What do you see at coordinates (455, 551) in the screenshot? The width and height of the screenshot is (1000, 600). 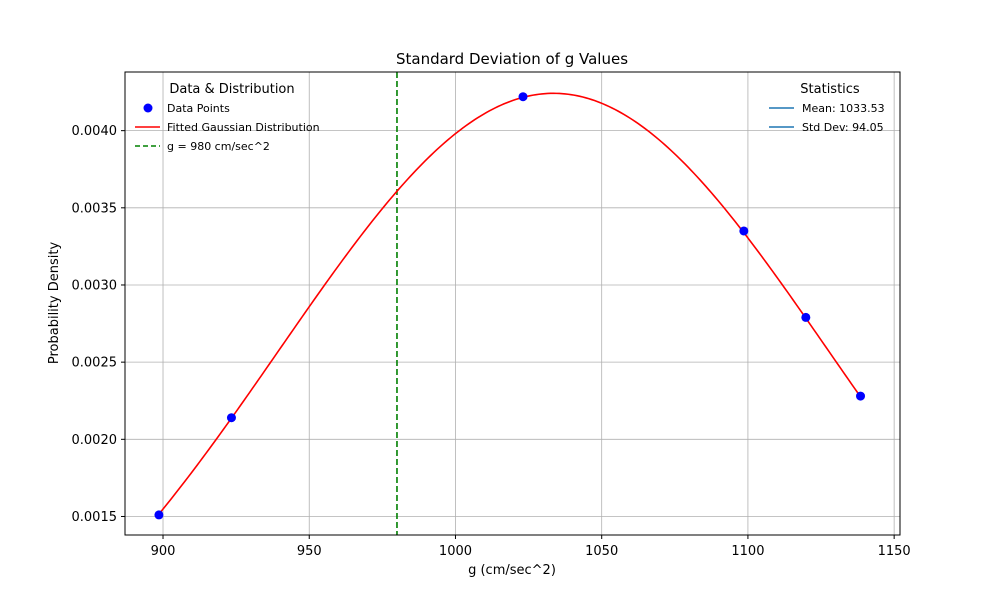 I see `x-tick-label: 1000` at bounding box center [455, 551].